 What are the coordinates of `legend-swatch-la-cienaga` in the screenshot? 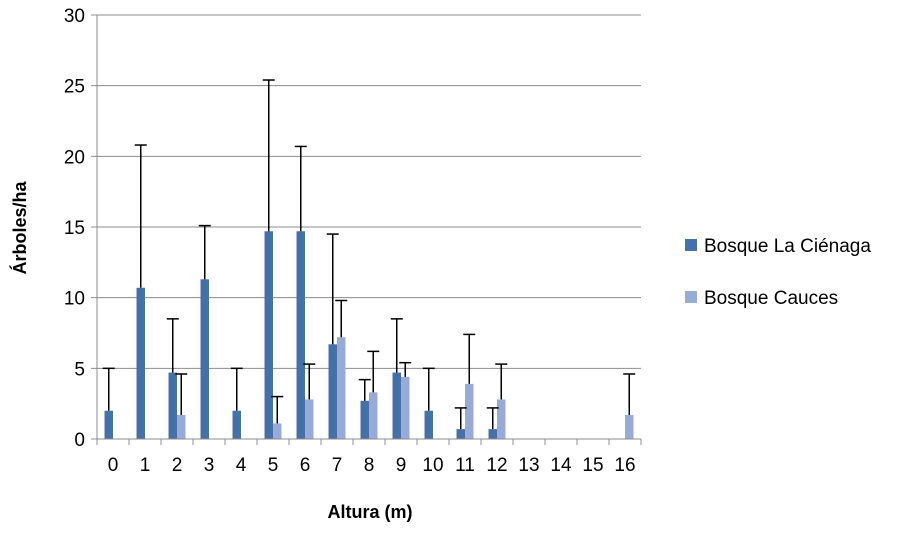 It's located at (691, 245).